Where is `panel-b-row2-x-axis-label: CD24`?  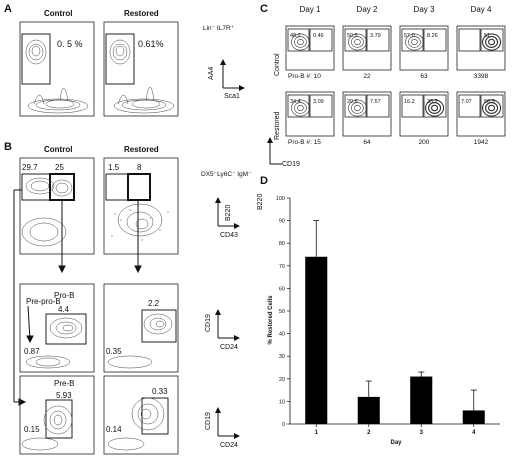
panel-b-row2-x-axis-label: CD24 is located at coordinates (229, 347).